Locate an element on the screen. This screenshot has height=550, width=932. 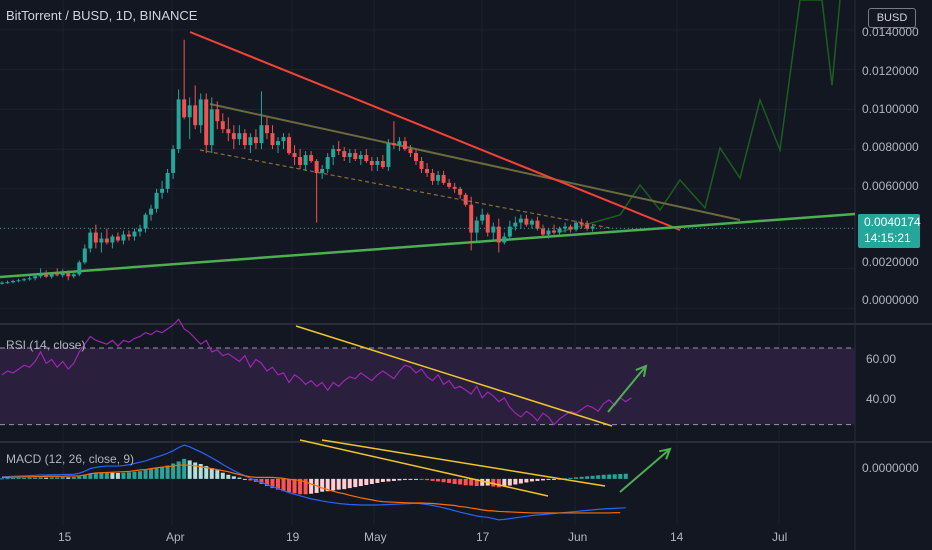
currency-badge: BUSD is located at coordinates (892, 18).